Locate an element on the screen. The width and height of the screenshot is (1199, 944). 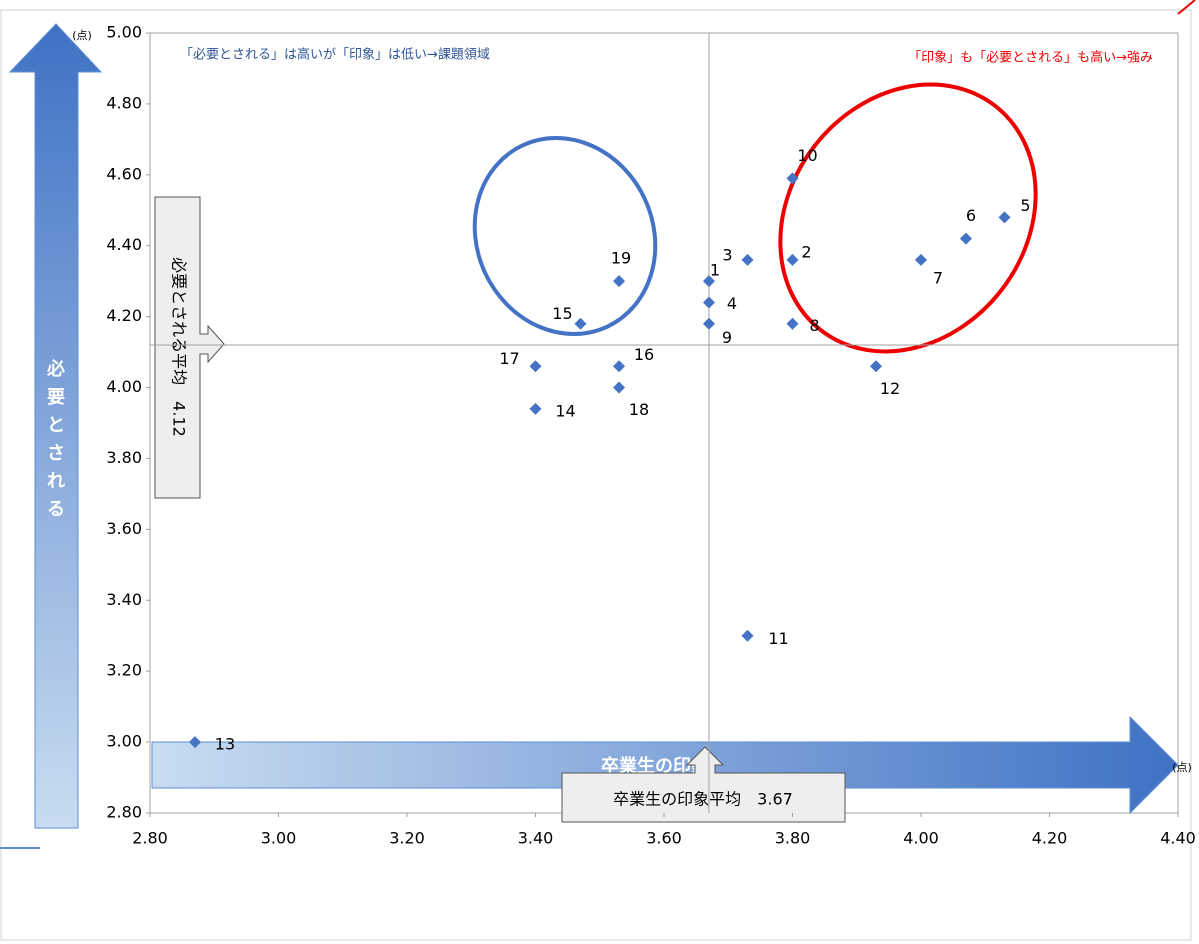
x-tick-label: 3.40 is located at coordinates (536, 838).